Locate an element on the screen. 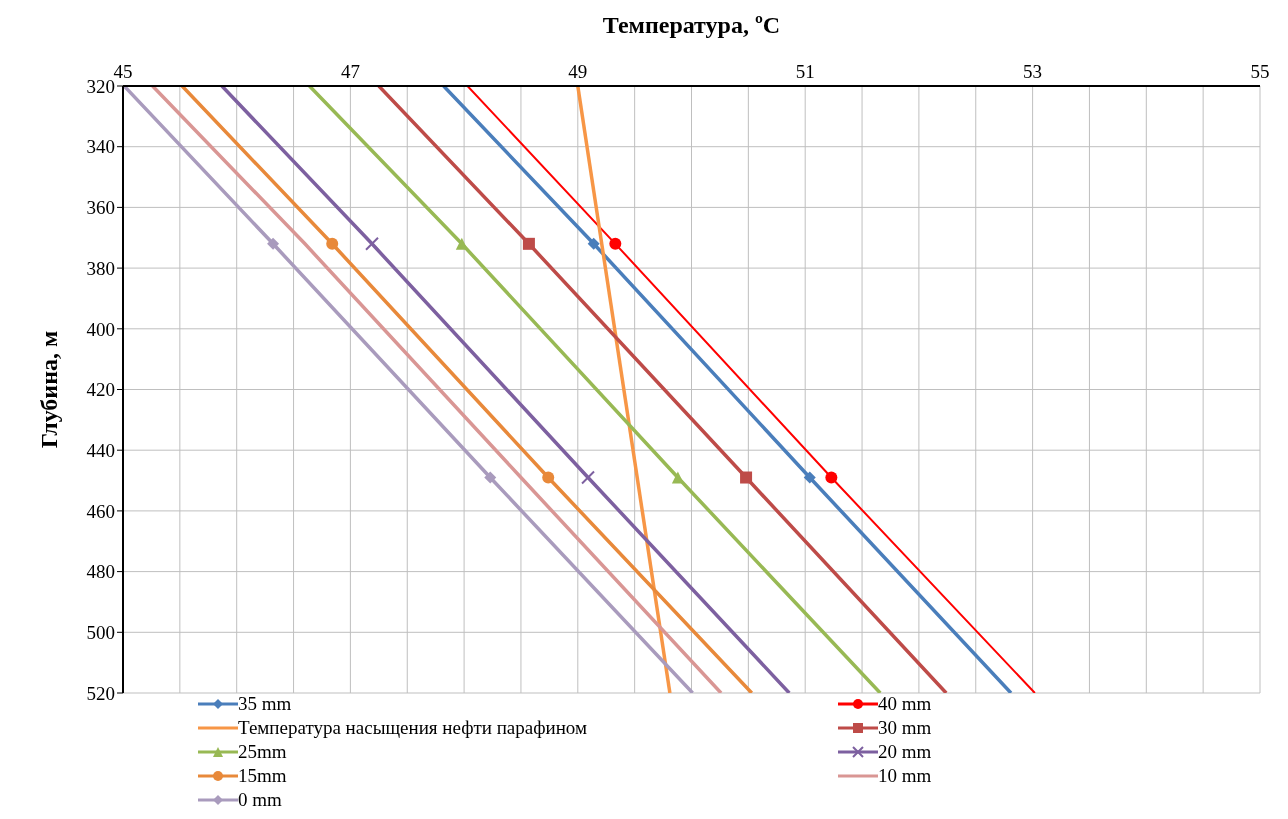 Image resolution: width=1288 pixels, height=819 pixels. legend-label: 10 mm is located at coordinates (905, 776).